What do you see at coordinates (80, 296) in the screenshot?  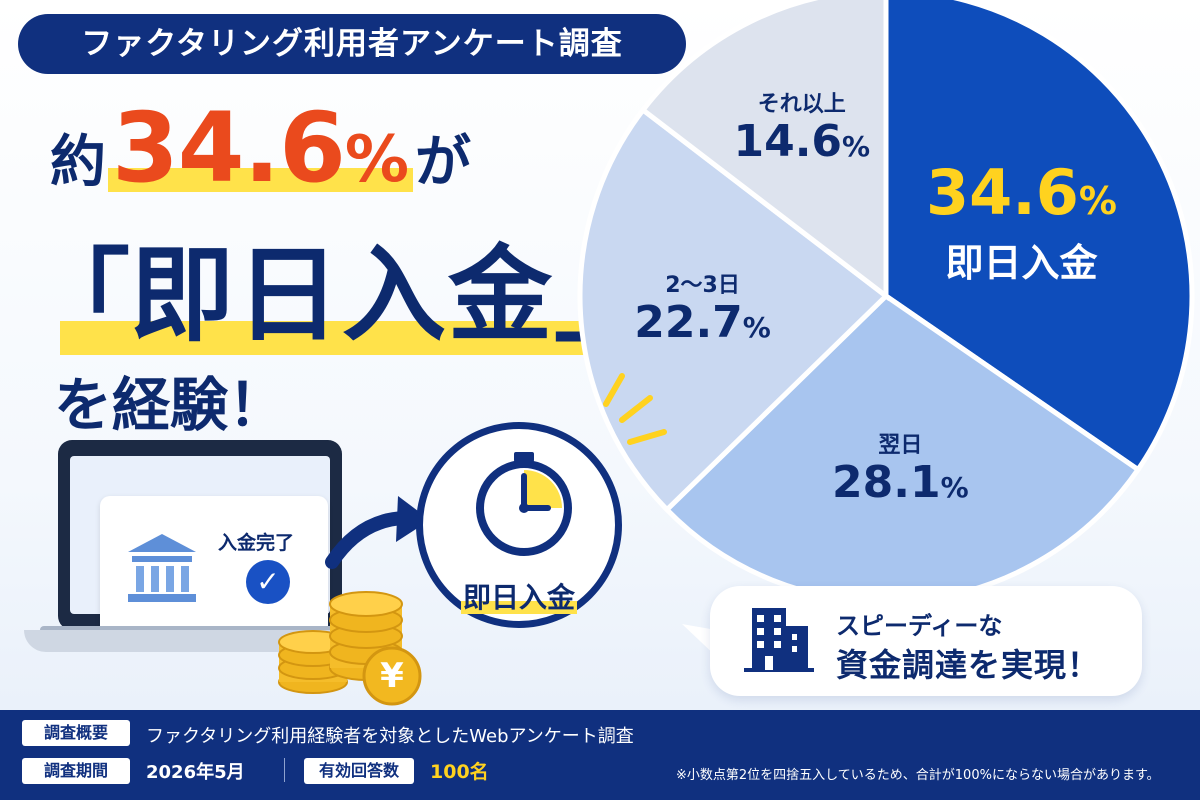 I see `bracket-open: 「` at bounding box center [80, 296].